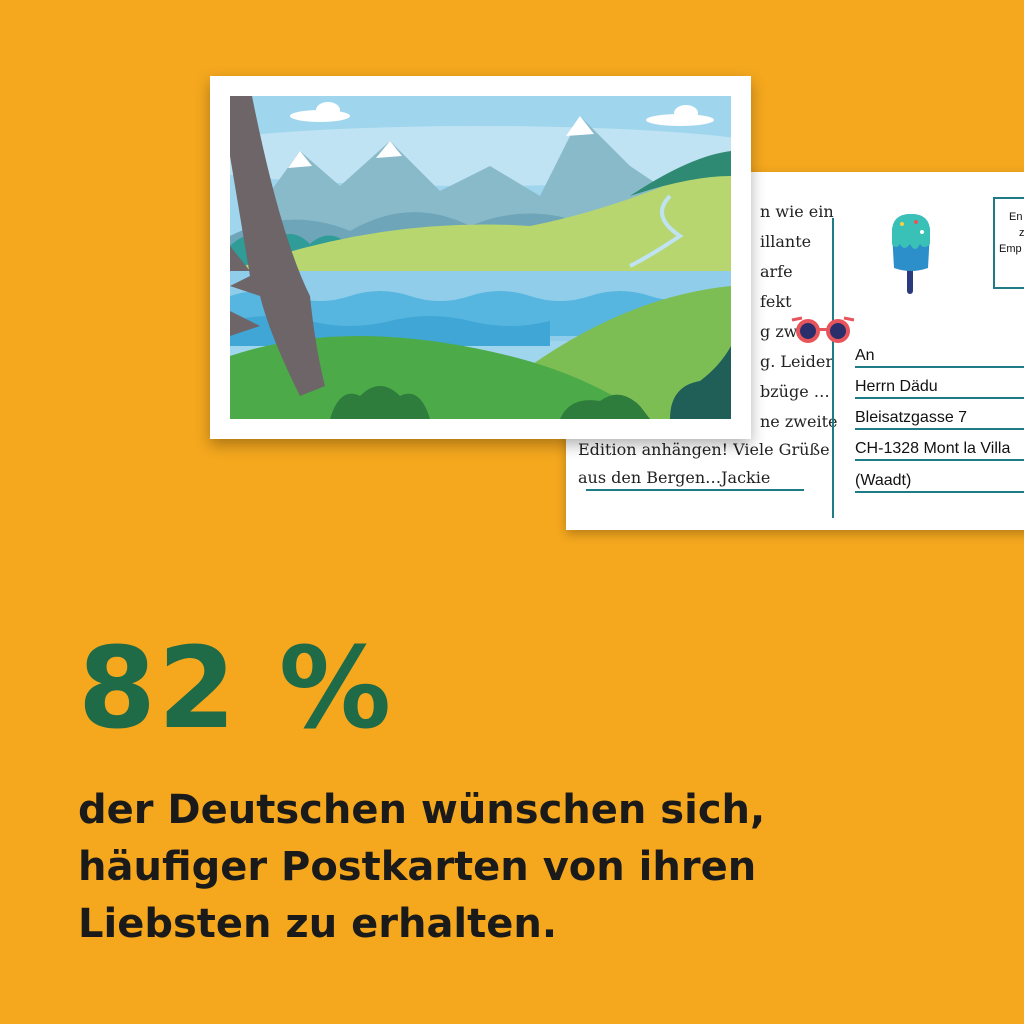 This screenshot has height=1024, width=1024. What do you see at coordinates (704, 449) in the screenshot?
I see `message-line: Edition anhängen! Viele Grüße` at bounding box center [704, 449].